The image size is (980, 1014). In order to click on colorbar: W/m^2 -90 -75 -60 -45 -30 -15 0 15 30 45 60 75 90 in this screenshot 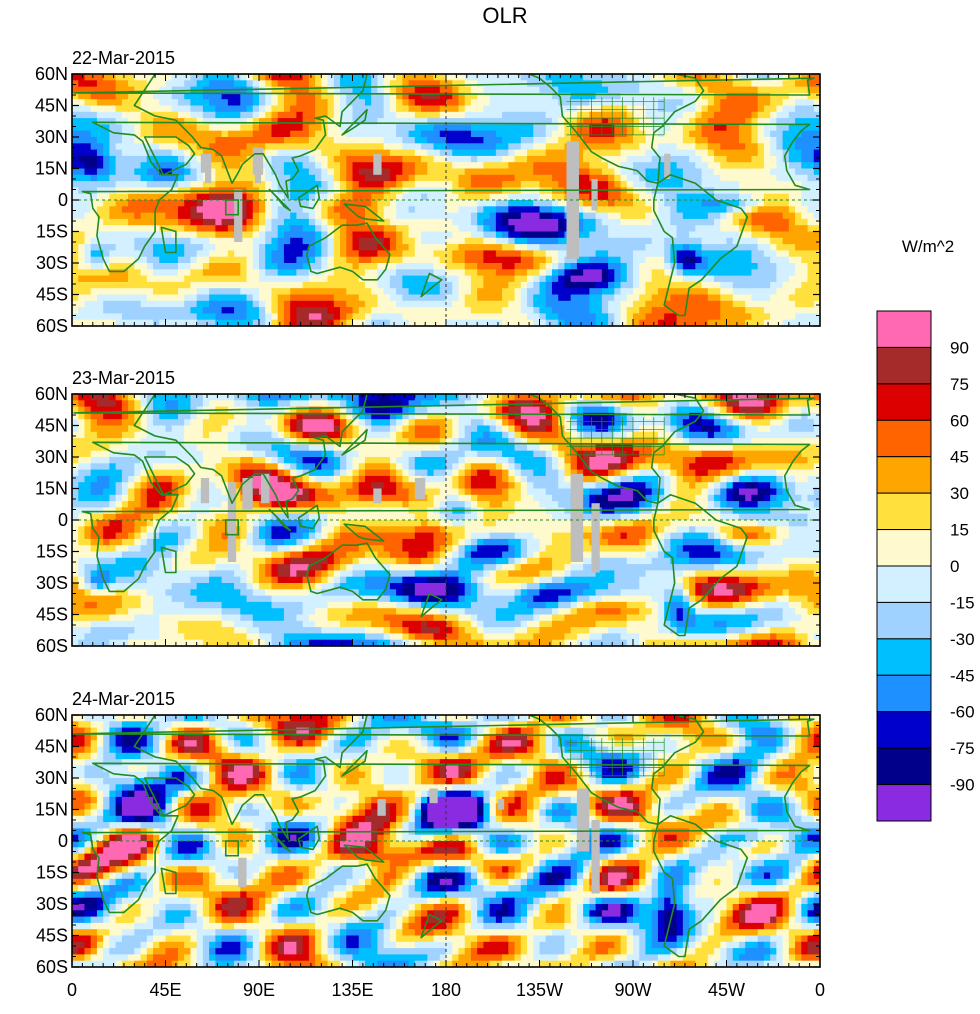, I will do `click(925, 529)`.